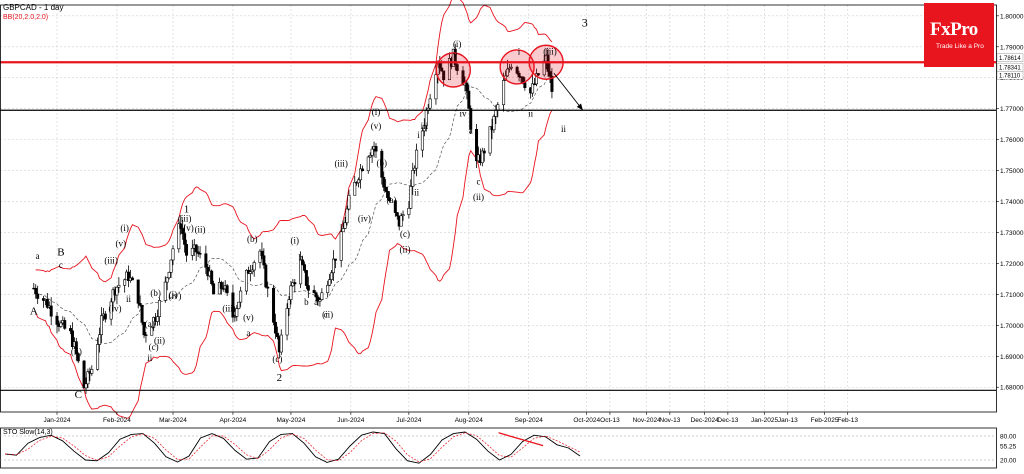 The height and width of the screenshot is (474, 1024). Describe the element at coordinates (382, 163) in the screenshot. I see `wave-label: (b)` at that location.